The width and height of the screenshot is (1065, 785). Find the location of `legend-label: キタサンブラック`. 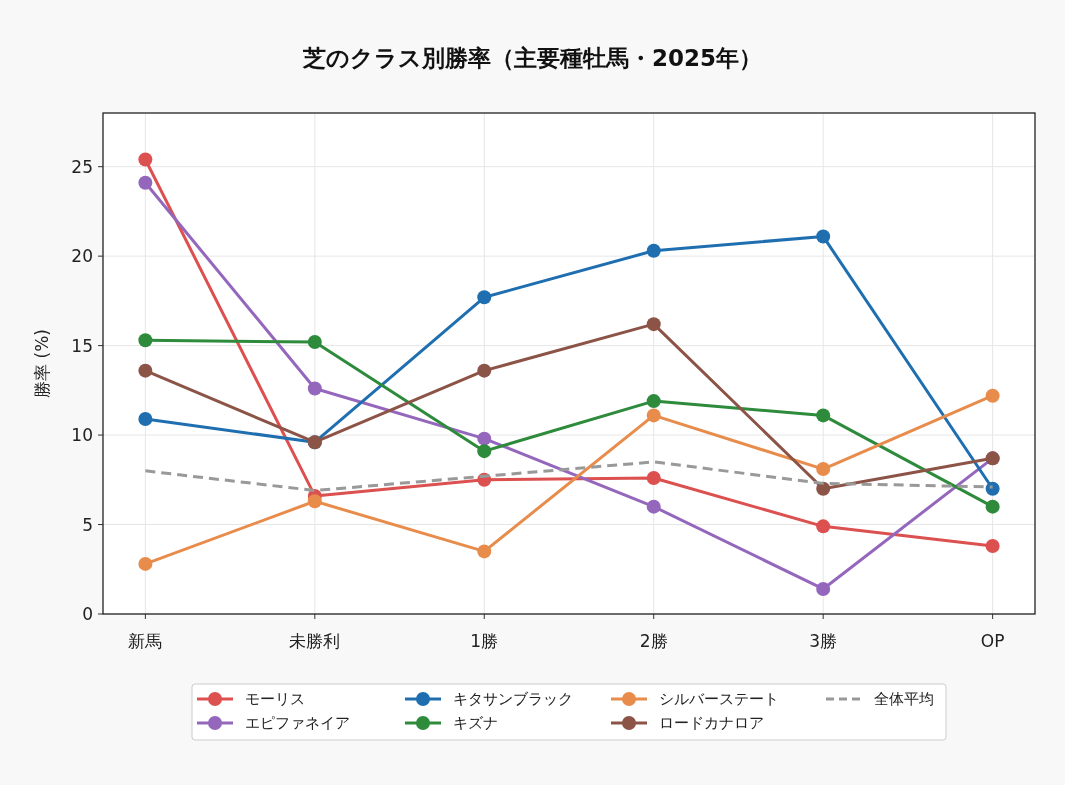

legend-label: キタサンブラック is located at coordinates (513, 699).